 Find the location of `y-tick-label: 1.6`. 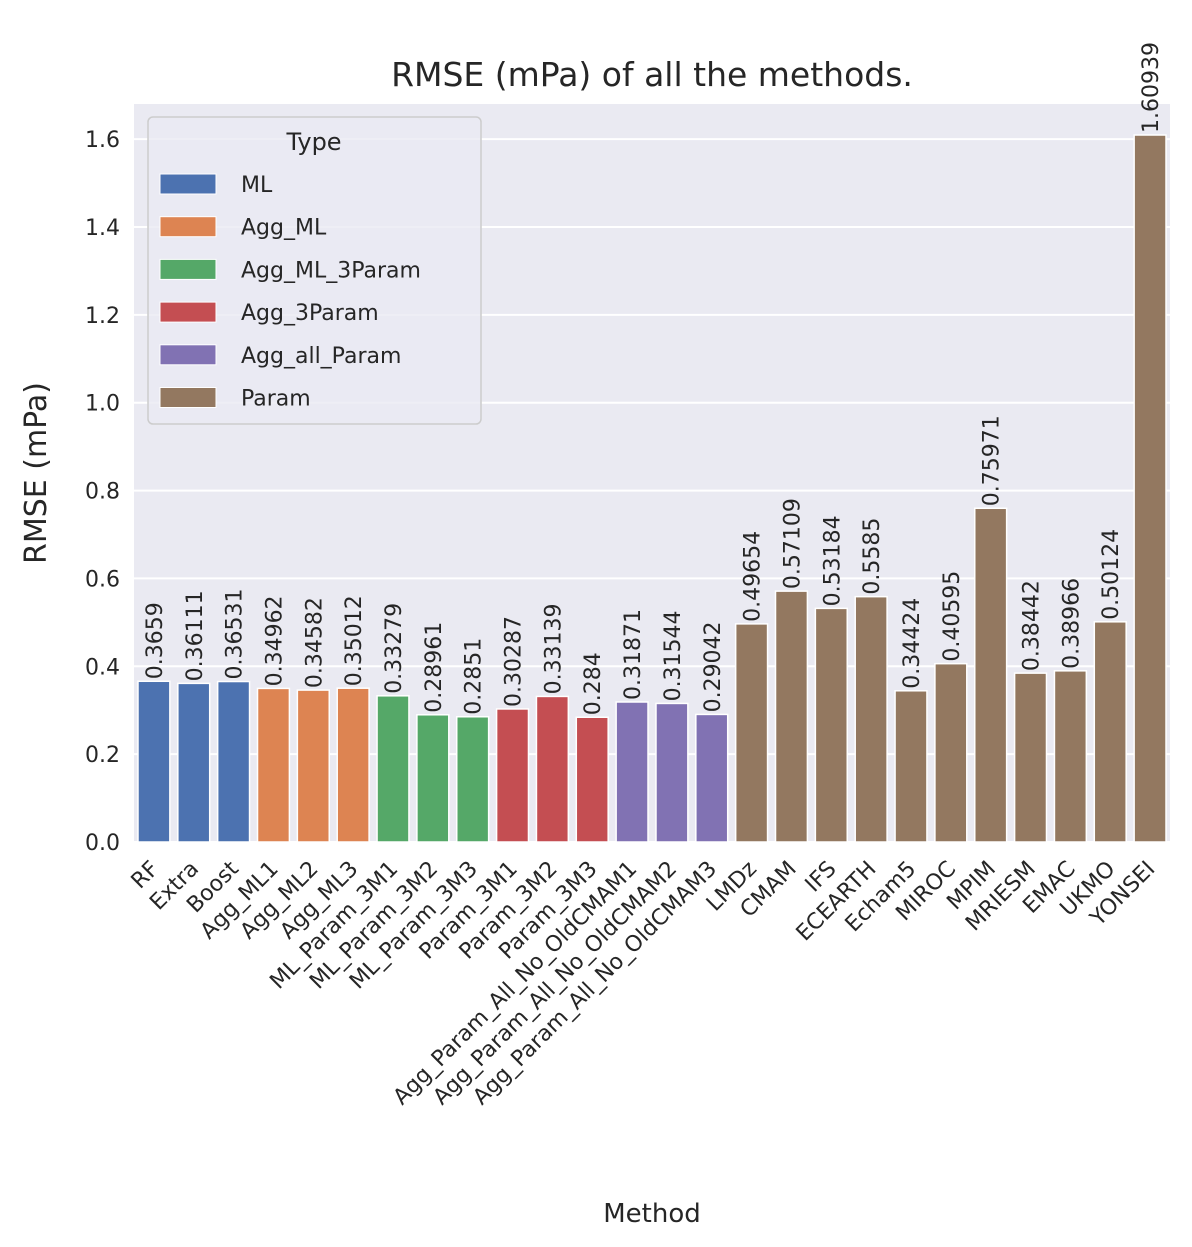

y-tick-label: 1.6 is located at coordinates (102, 140).